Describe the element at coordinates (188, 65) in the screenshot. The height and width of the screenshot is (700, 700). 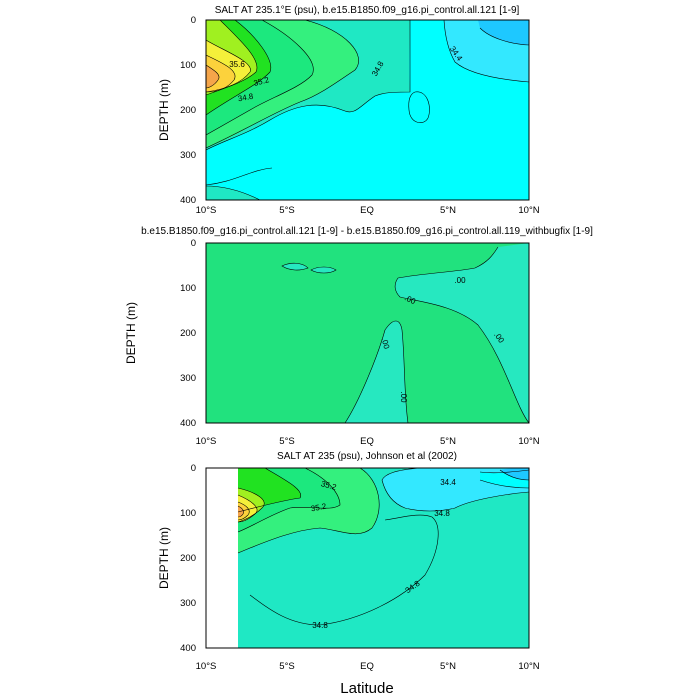
I see `panel-1-y-tick-label: 100` at that location.